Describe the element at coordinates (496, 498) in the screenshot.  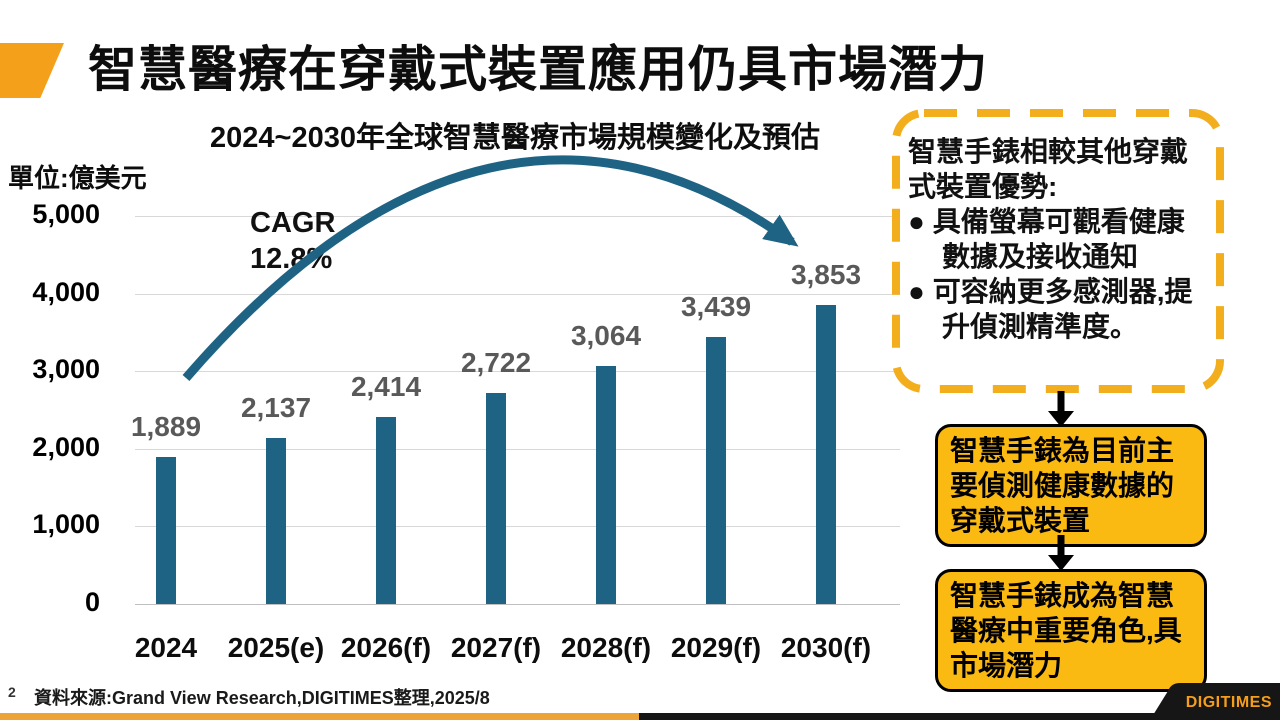
I see `bar-2027(f)` at that location.